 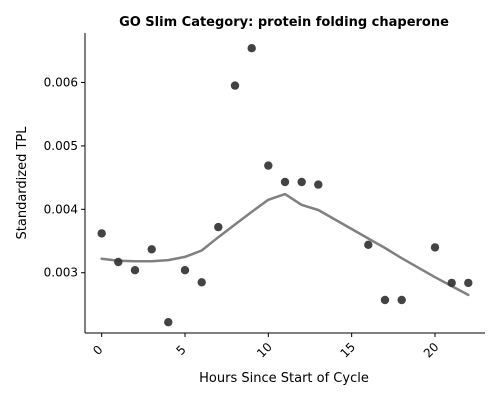 I want to click on x-tick-label: 5, so click(x=181, y=350).